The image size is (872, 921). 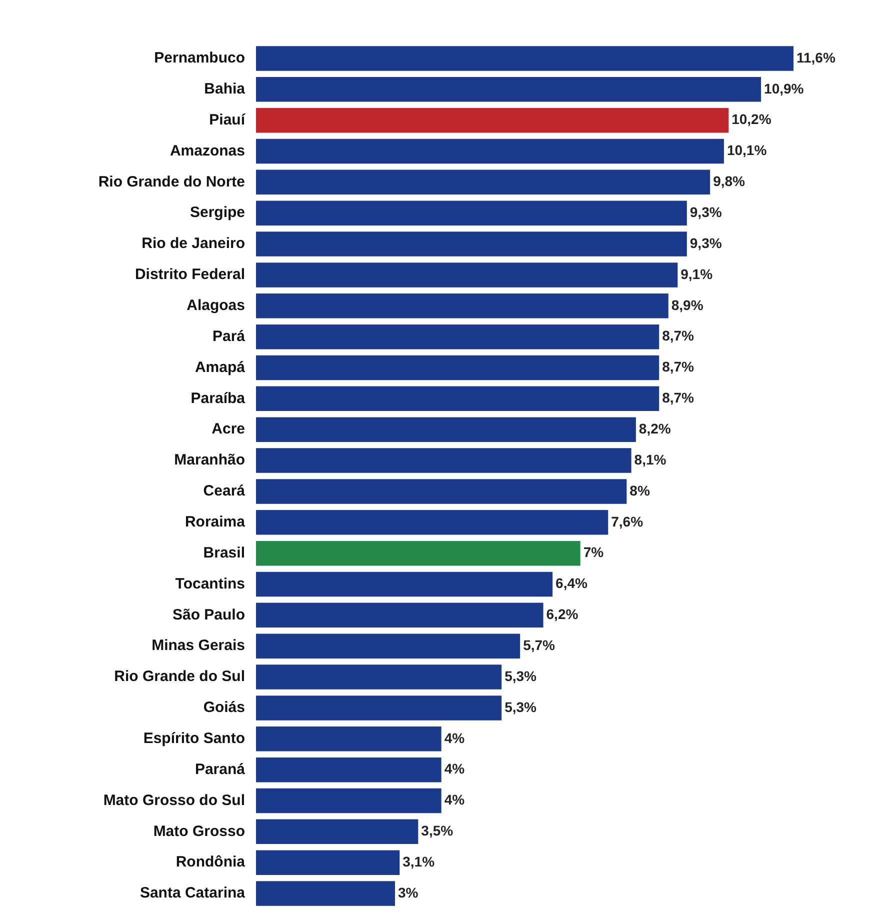 What do you see at coordinates (539, 644) in the screenshot?
I see `data-label: 5,7%` at bounding box center [539, 644].